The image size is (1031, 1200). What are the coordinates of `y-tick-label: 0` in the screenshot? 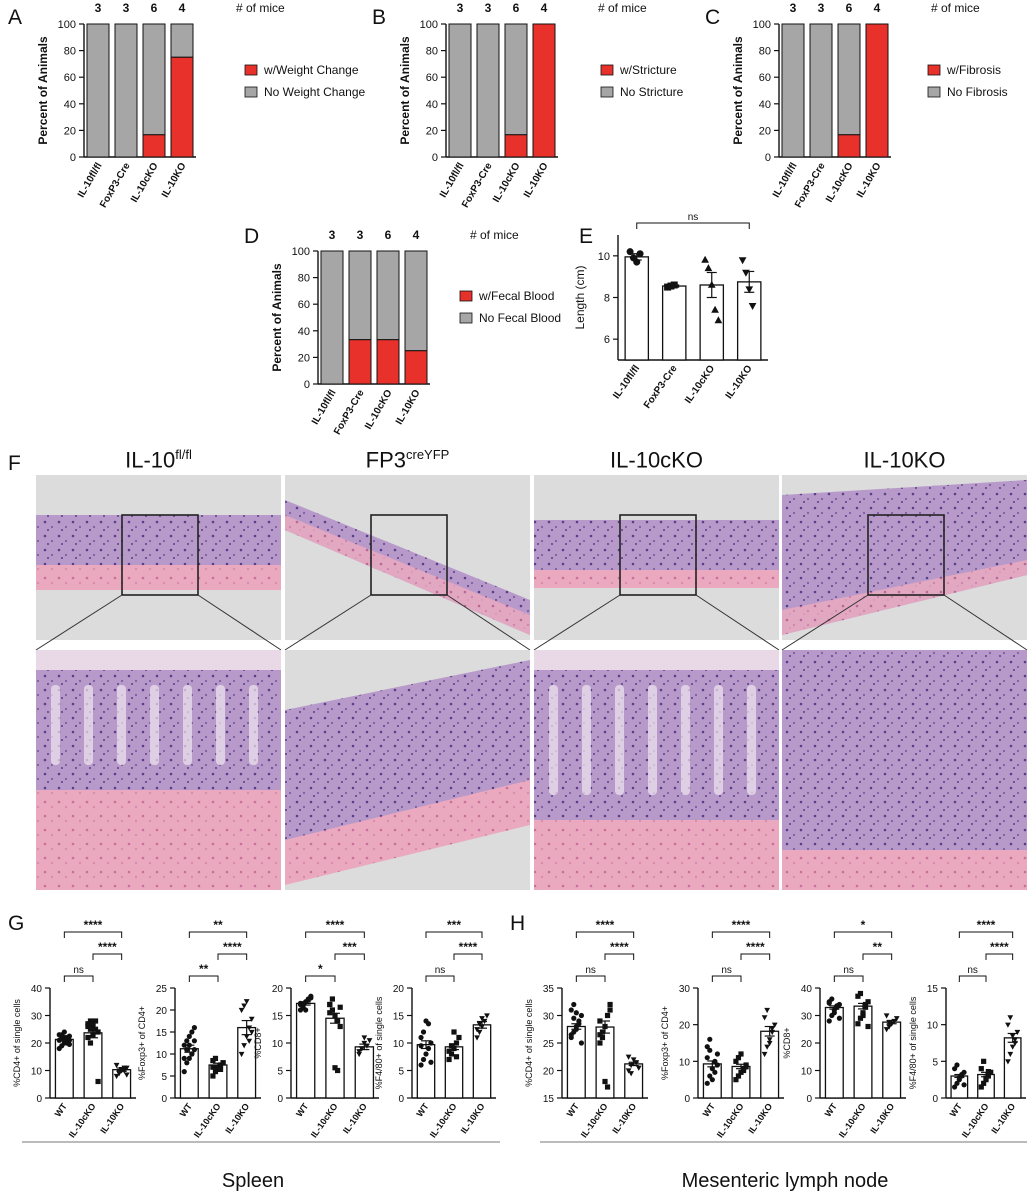 It's located at (768, 158).